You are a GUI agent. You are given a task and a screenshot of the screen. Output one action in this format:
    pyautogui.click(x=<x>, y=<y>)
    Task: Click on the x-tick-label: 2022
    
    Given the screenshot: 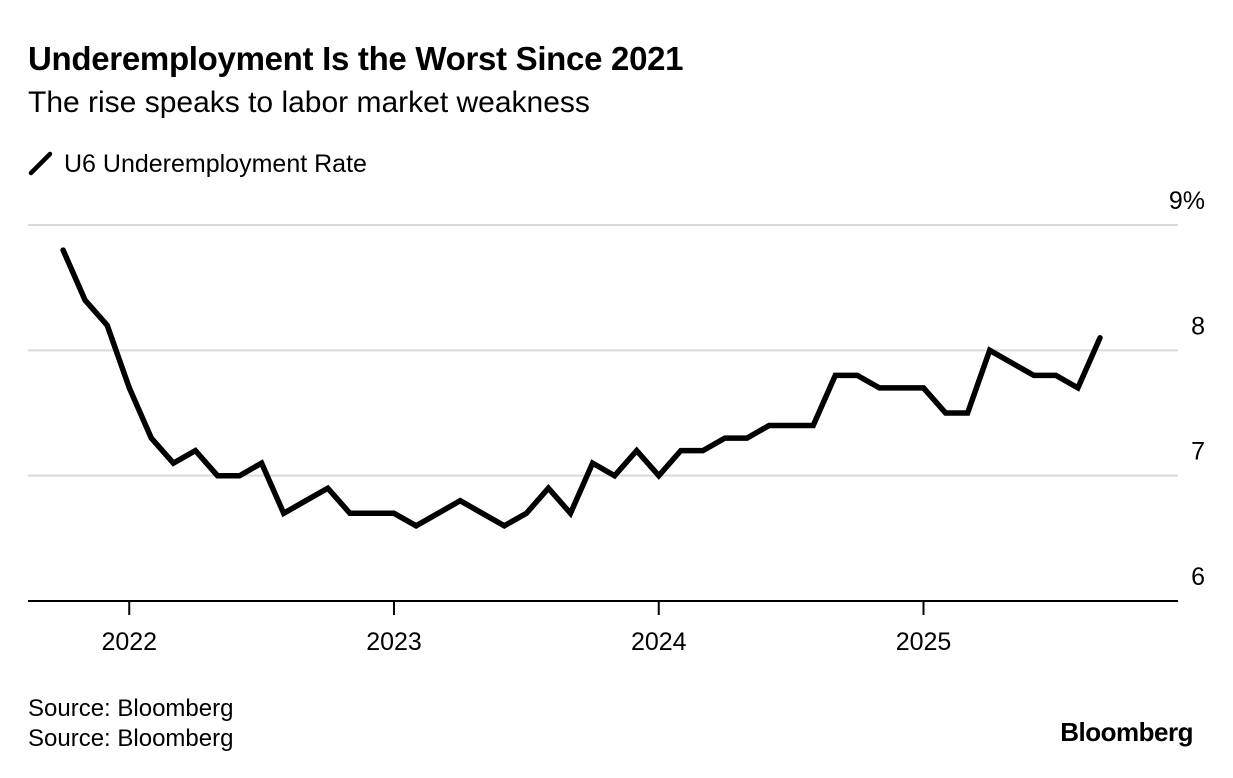 What is the action you would take?
    pyautogui.click(x=129, y=642)
    